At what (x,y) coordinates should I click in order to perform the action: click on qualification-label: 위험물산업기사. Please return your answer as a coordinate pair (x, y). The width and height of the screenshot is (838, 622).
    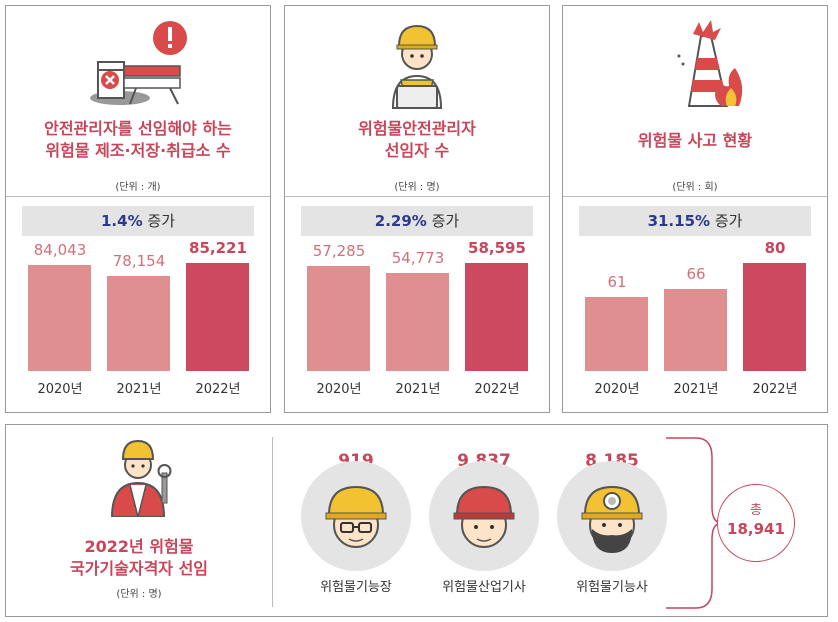
    Looking at the image, I should click on (484, 587).